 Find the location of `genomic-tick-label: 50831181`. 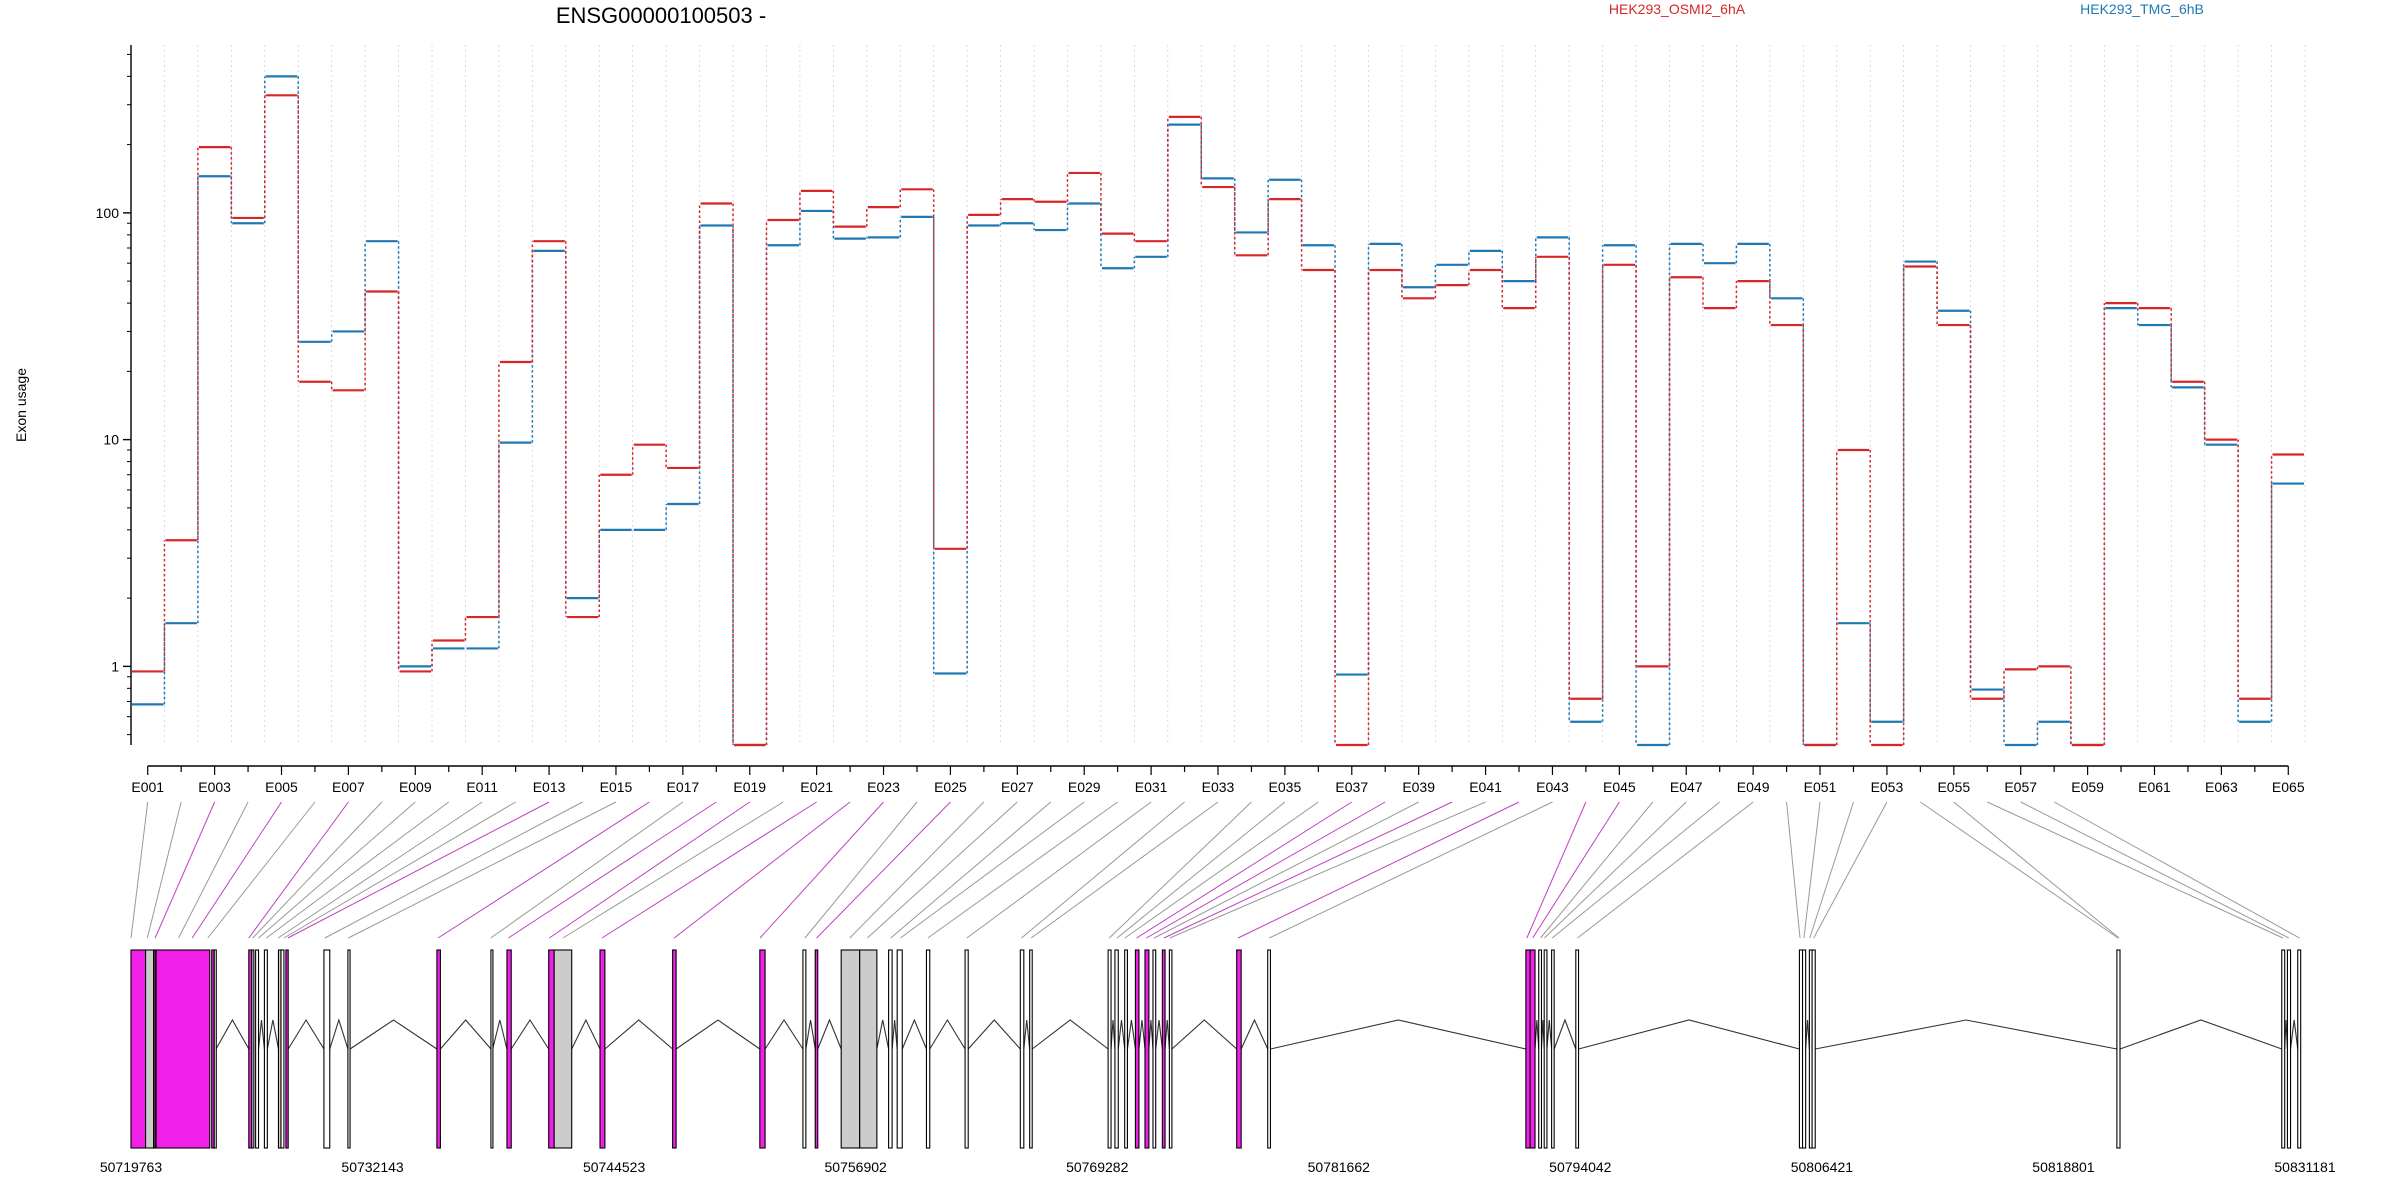

genomic-tick-label: 50831181 is located at coordinates (2304, 1167).